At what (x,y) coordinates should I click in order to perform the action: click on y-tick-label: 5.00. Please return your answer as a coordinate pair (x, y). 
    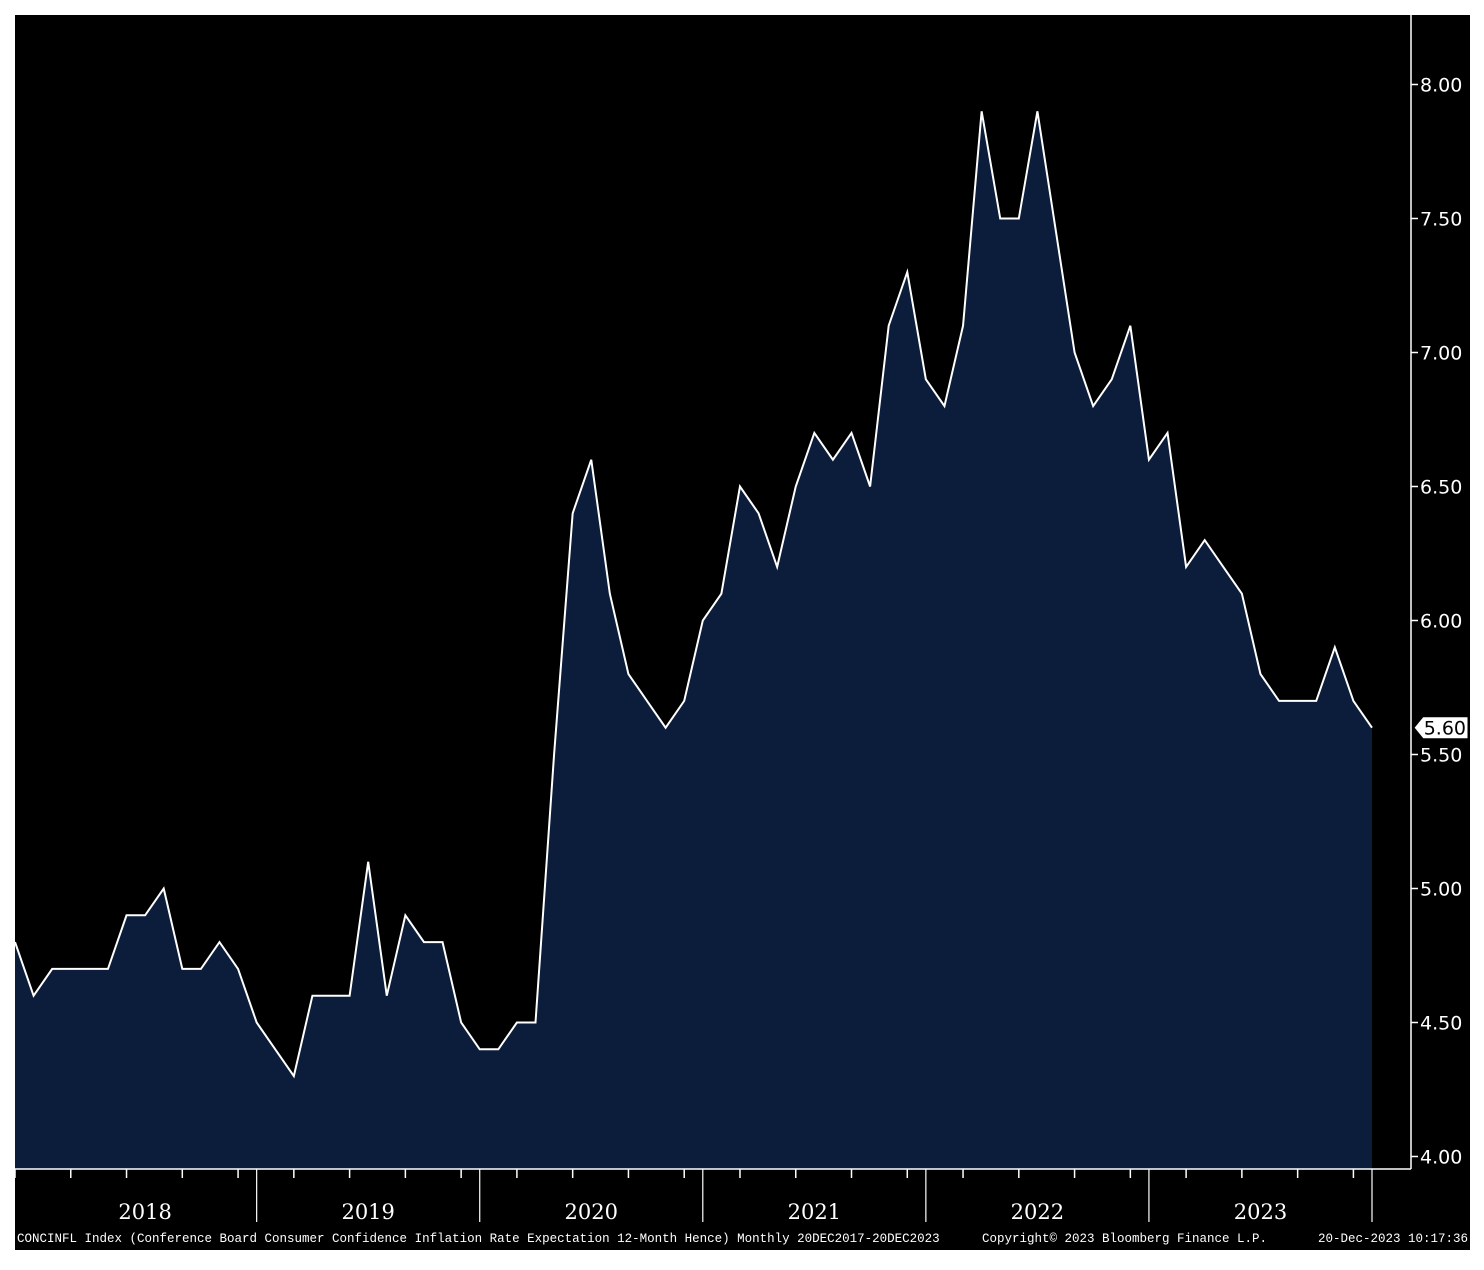
    Looking at the image, I should click on (1441, 890).